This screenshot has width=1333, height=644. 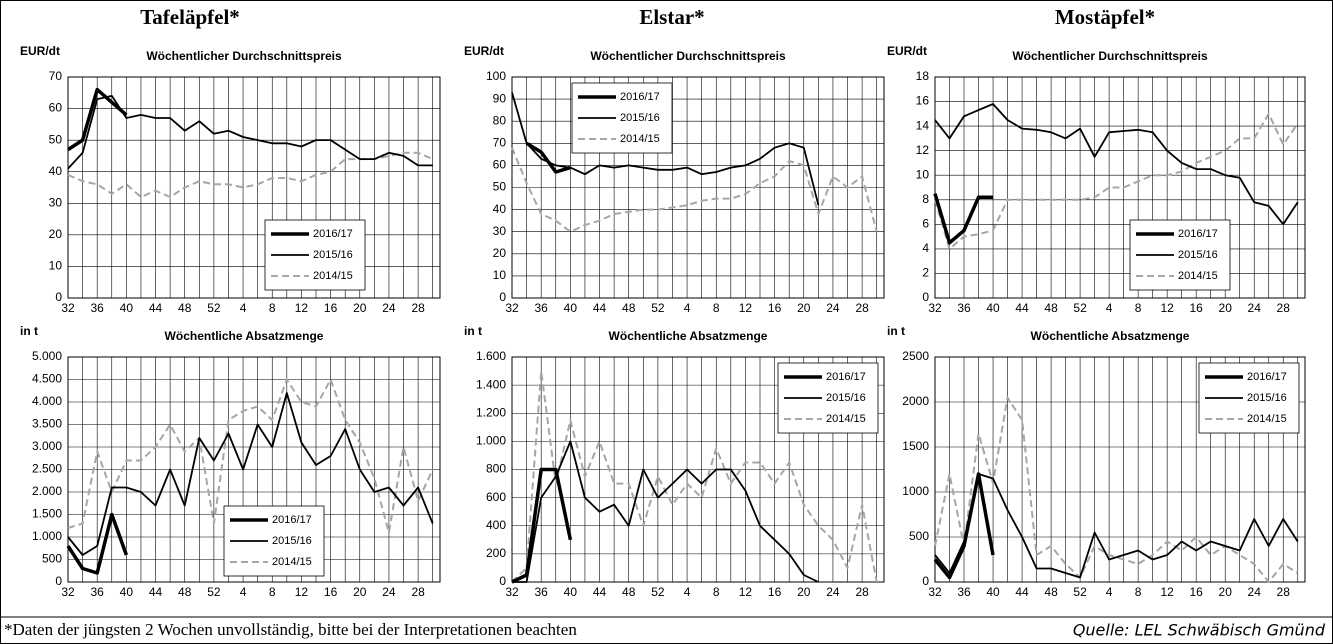 I want to click on y-tick-label: 6, so click(x=925, y=224).